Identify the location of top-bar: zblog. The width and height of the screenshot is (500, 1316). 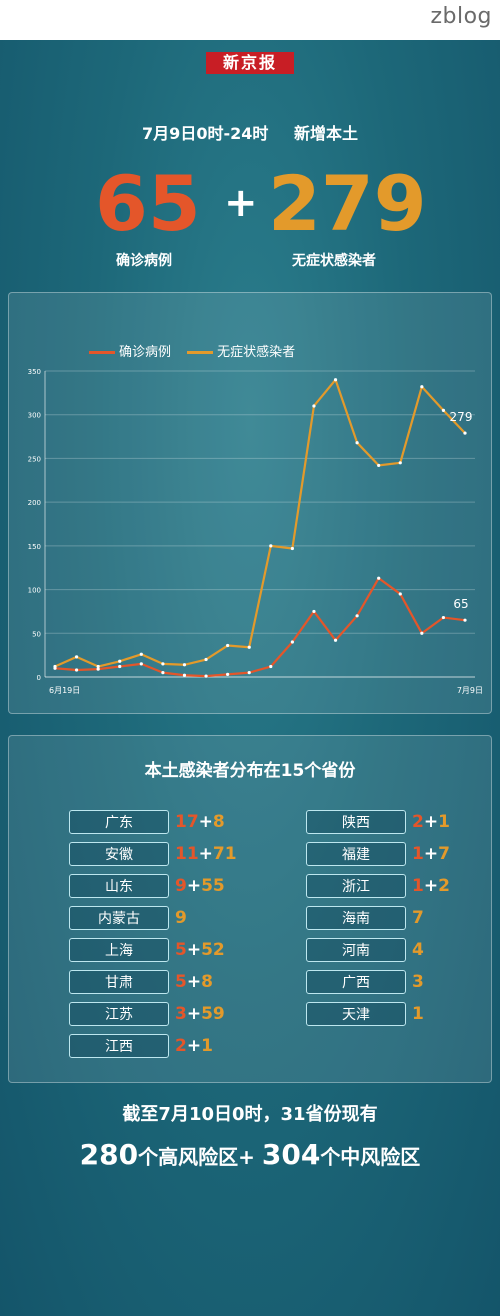
(250, 20).